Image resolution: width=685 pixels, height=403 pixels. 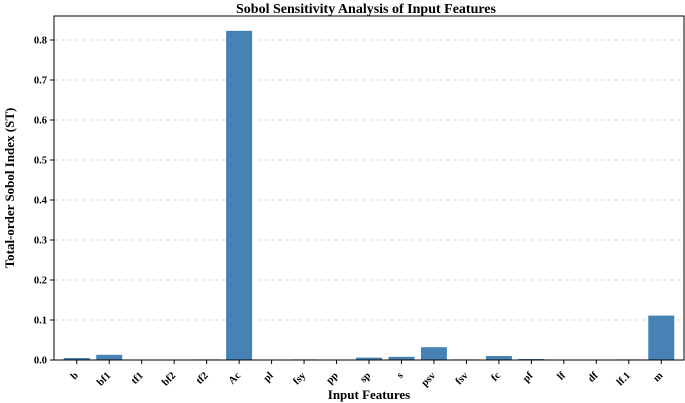 I want to click on x-tick-label-tf1: tf1, so click(x=137, y=378).